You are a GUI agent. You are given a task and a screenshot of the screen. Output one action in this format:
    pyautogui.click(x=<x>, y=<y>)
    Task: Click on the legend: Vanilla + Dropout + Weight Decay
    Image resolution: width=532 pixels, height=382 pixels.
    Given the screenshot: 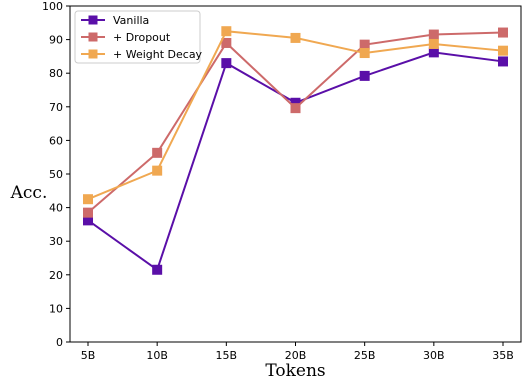 What is the action you would take?
    pyautogui.click(x=138, y=37)
    